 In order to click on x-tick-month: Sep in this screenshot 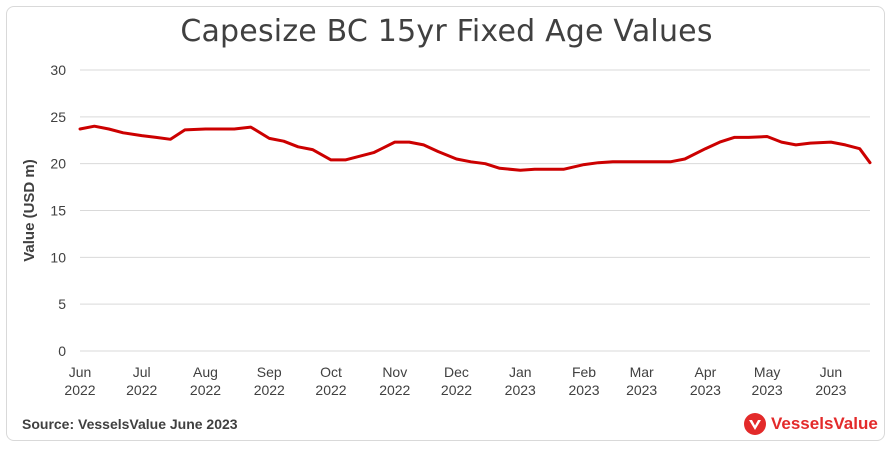, I will do `click(269, 372)`.